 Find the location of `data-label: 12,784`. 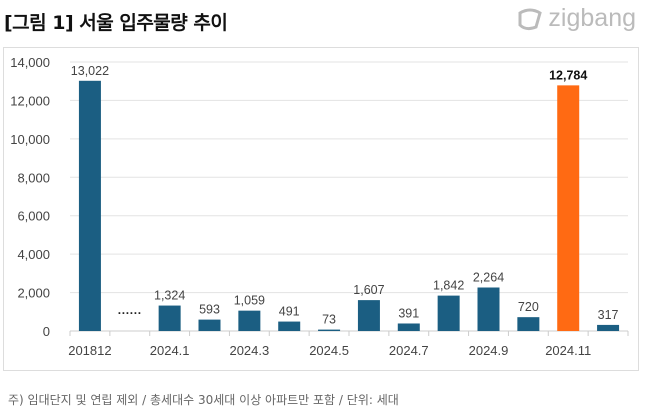

data-label: 12,784 is located at coordinates (568, 75).